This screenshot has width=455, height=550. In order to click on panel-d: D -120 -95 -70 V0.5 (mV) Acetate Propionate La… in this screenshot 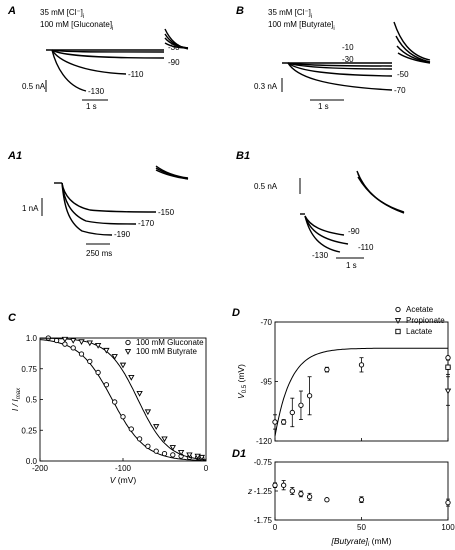, I will do `click(342, 375)`.